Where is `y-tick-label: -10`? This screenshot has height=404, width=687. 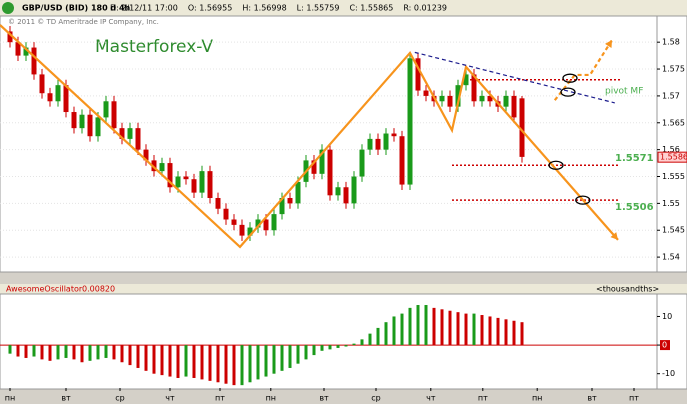
y-tick-label: -10 is located at coordinates (668, 373).